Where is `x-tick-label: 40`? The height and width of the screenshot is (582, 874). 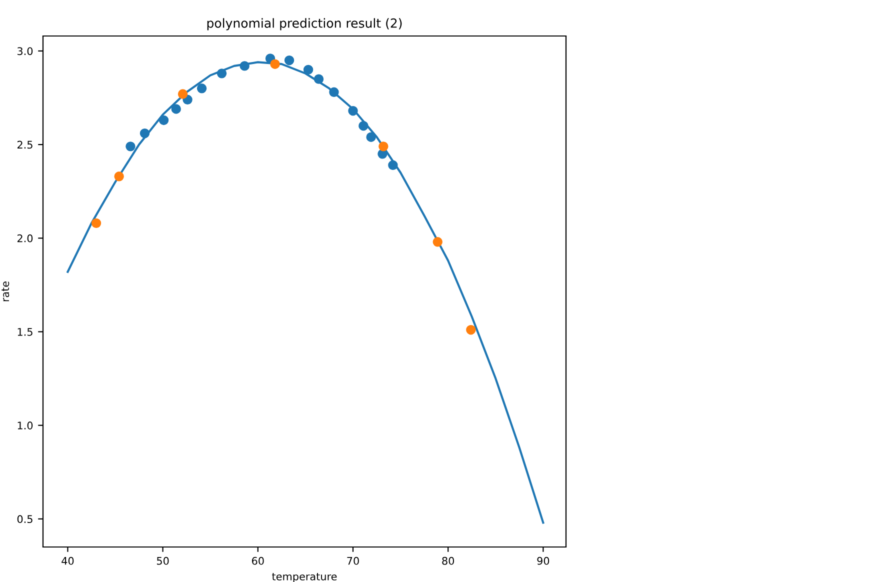
x-tick-label: 40 is located at coordinates (68, 560).